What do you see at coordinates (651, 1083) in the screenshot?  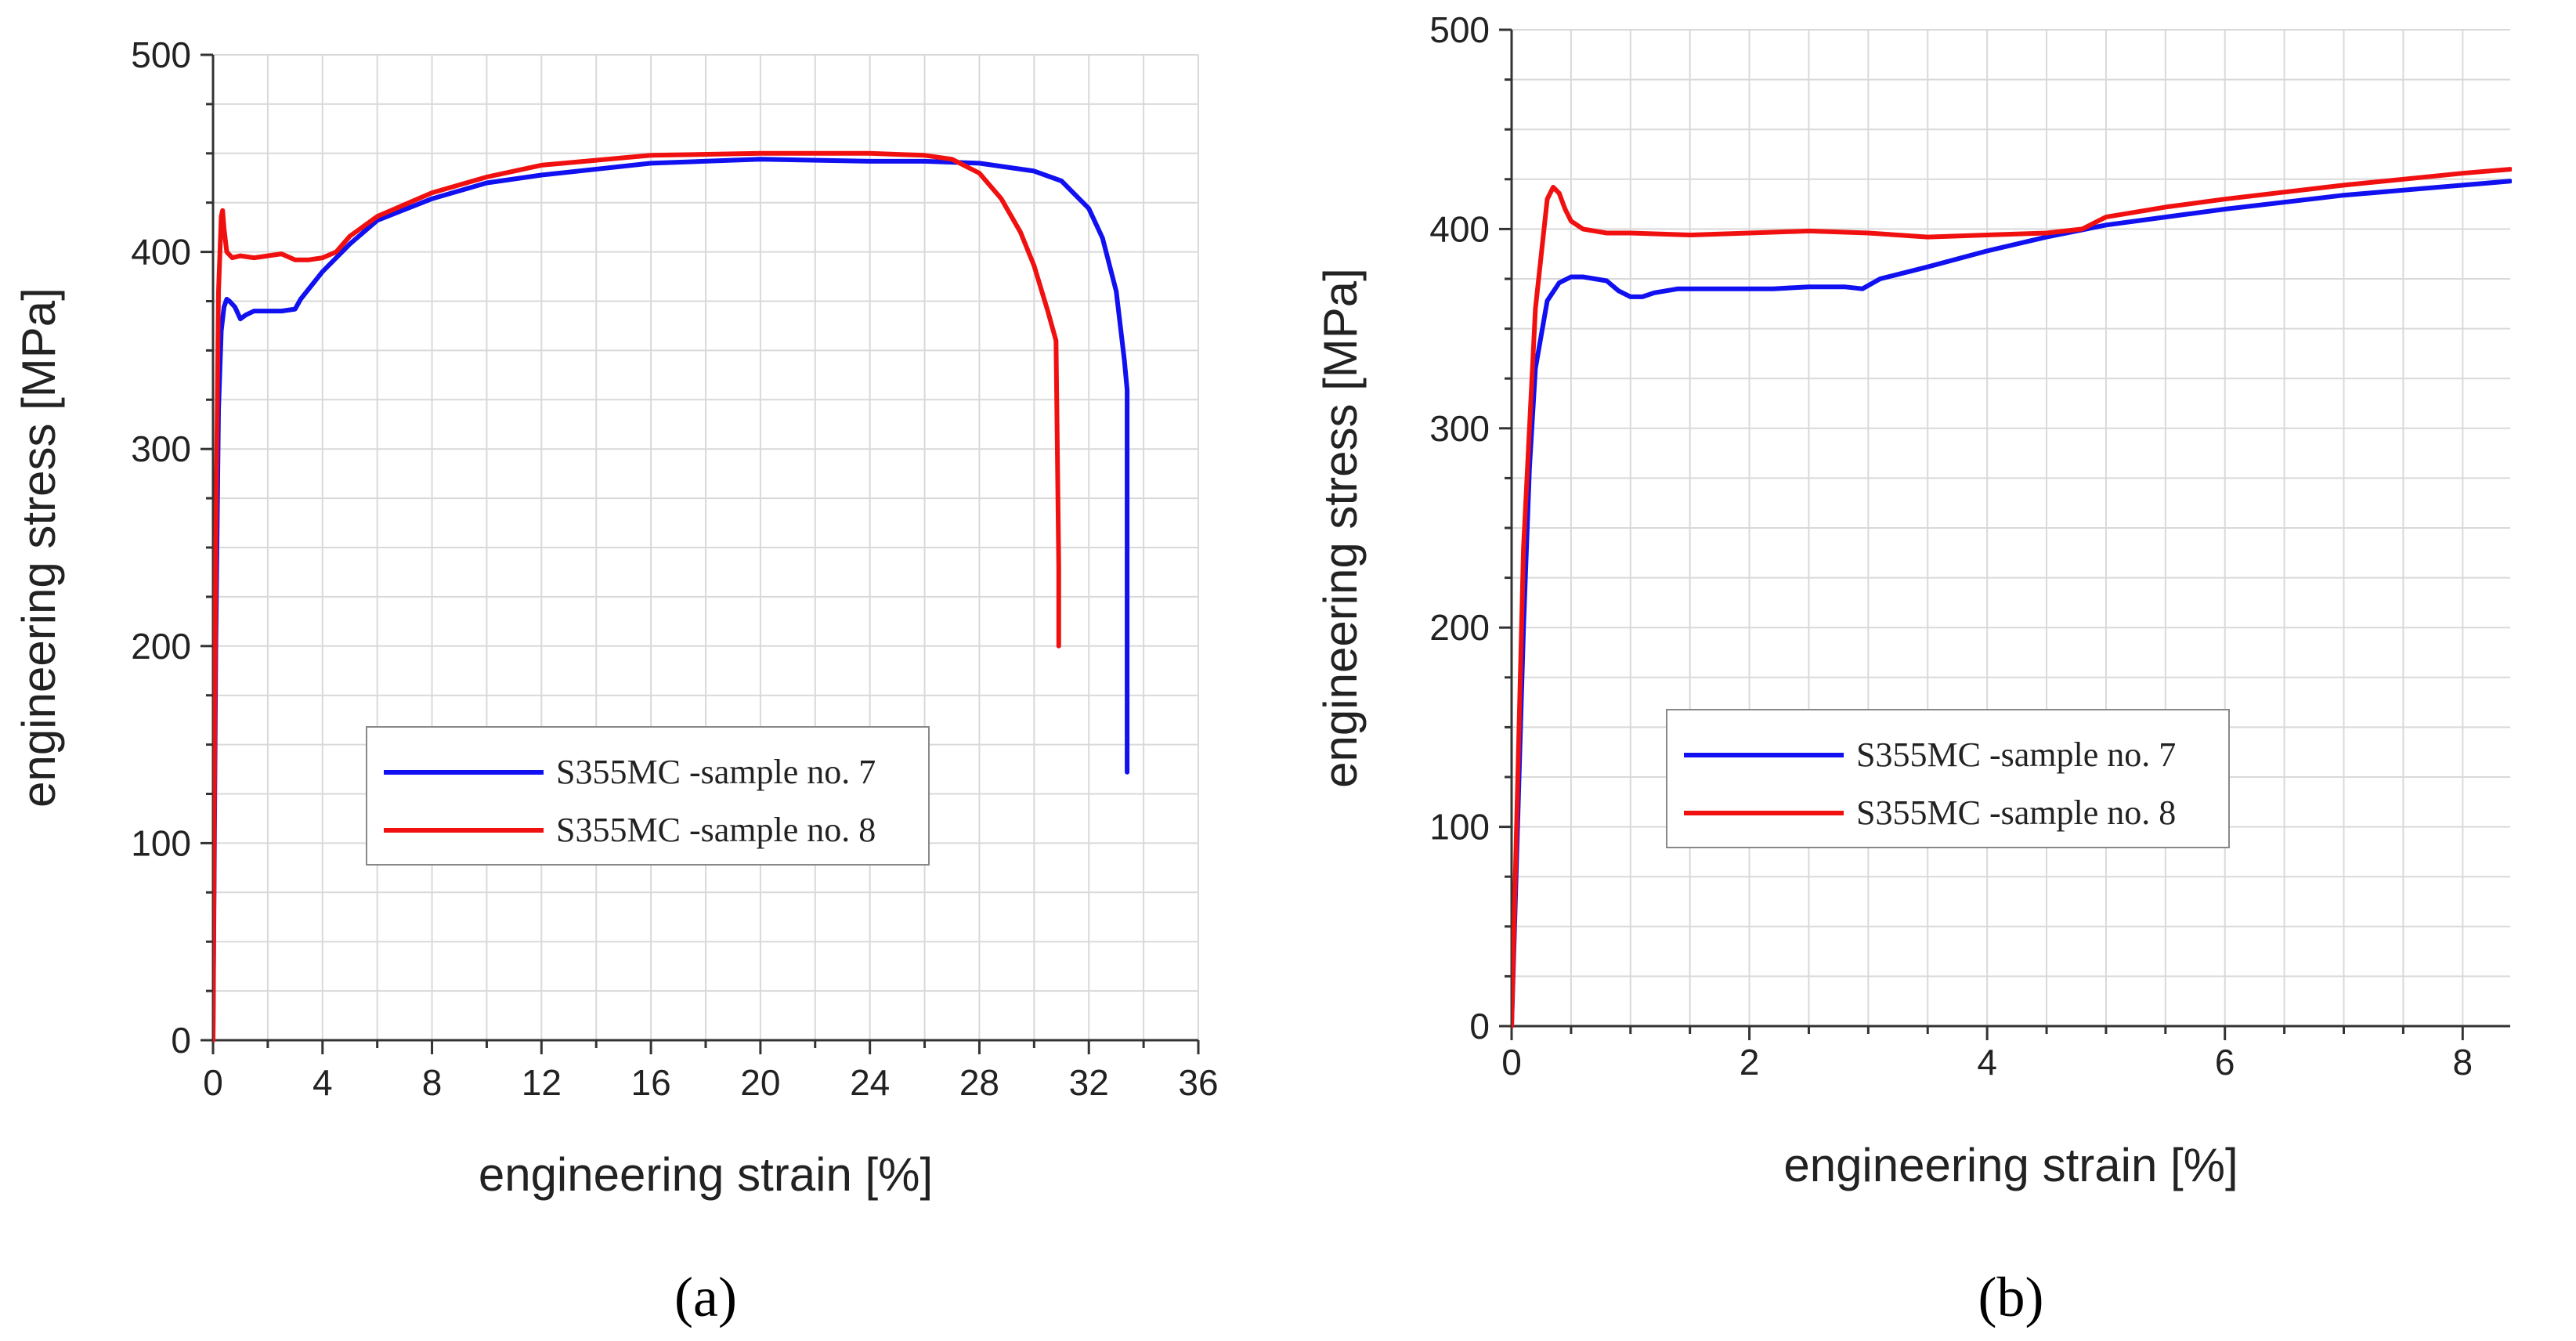 I see `x-tick-label: 16` at bounding box center [651, 1083].